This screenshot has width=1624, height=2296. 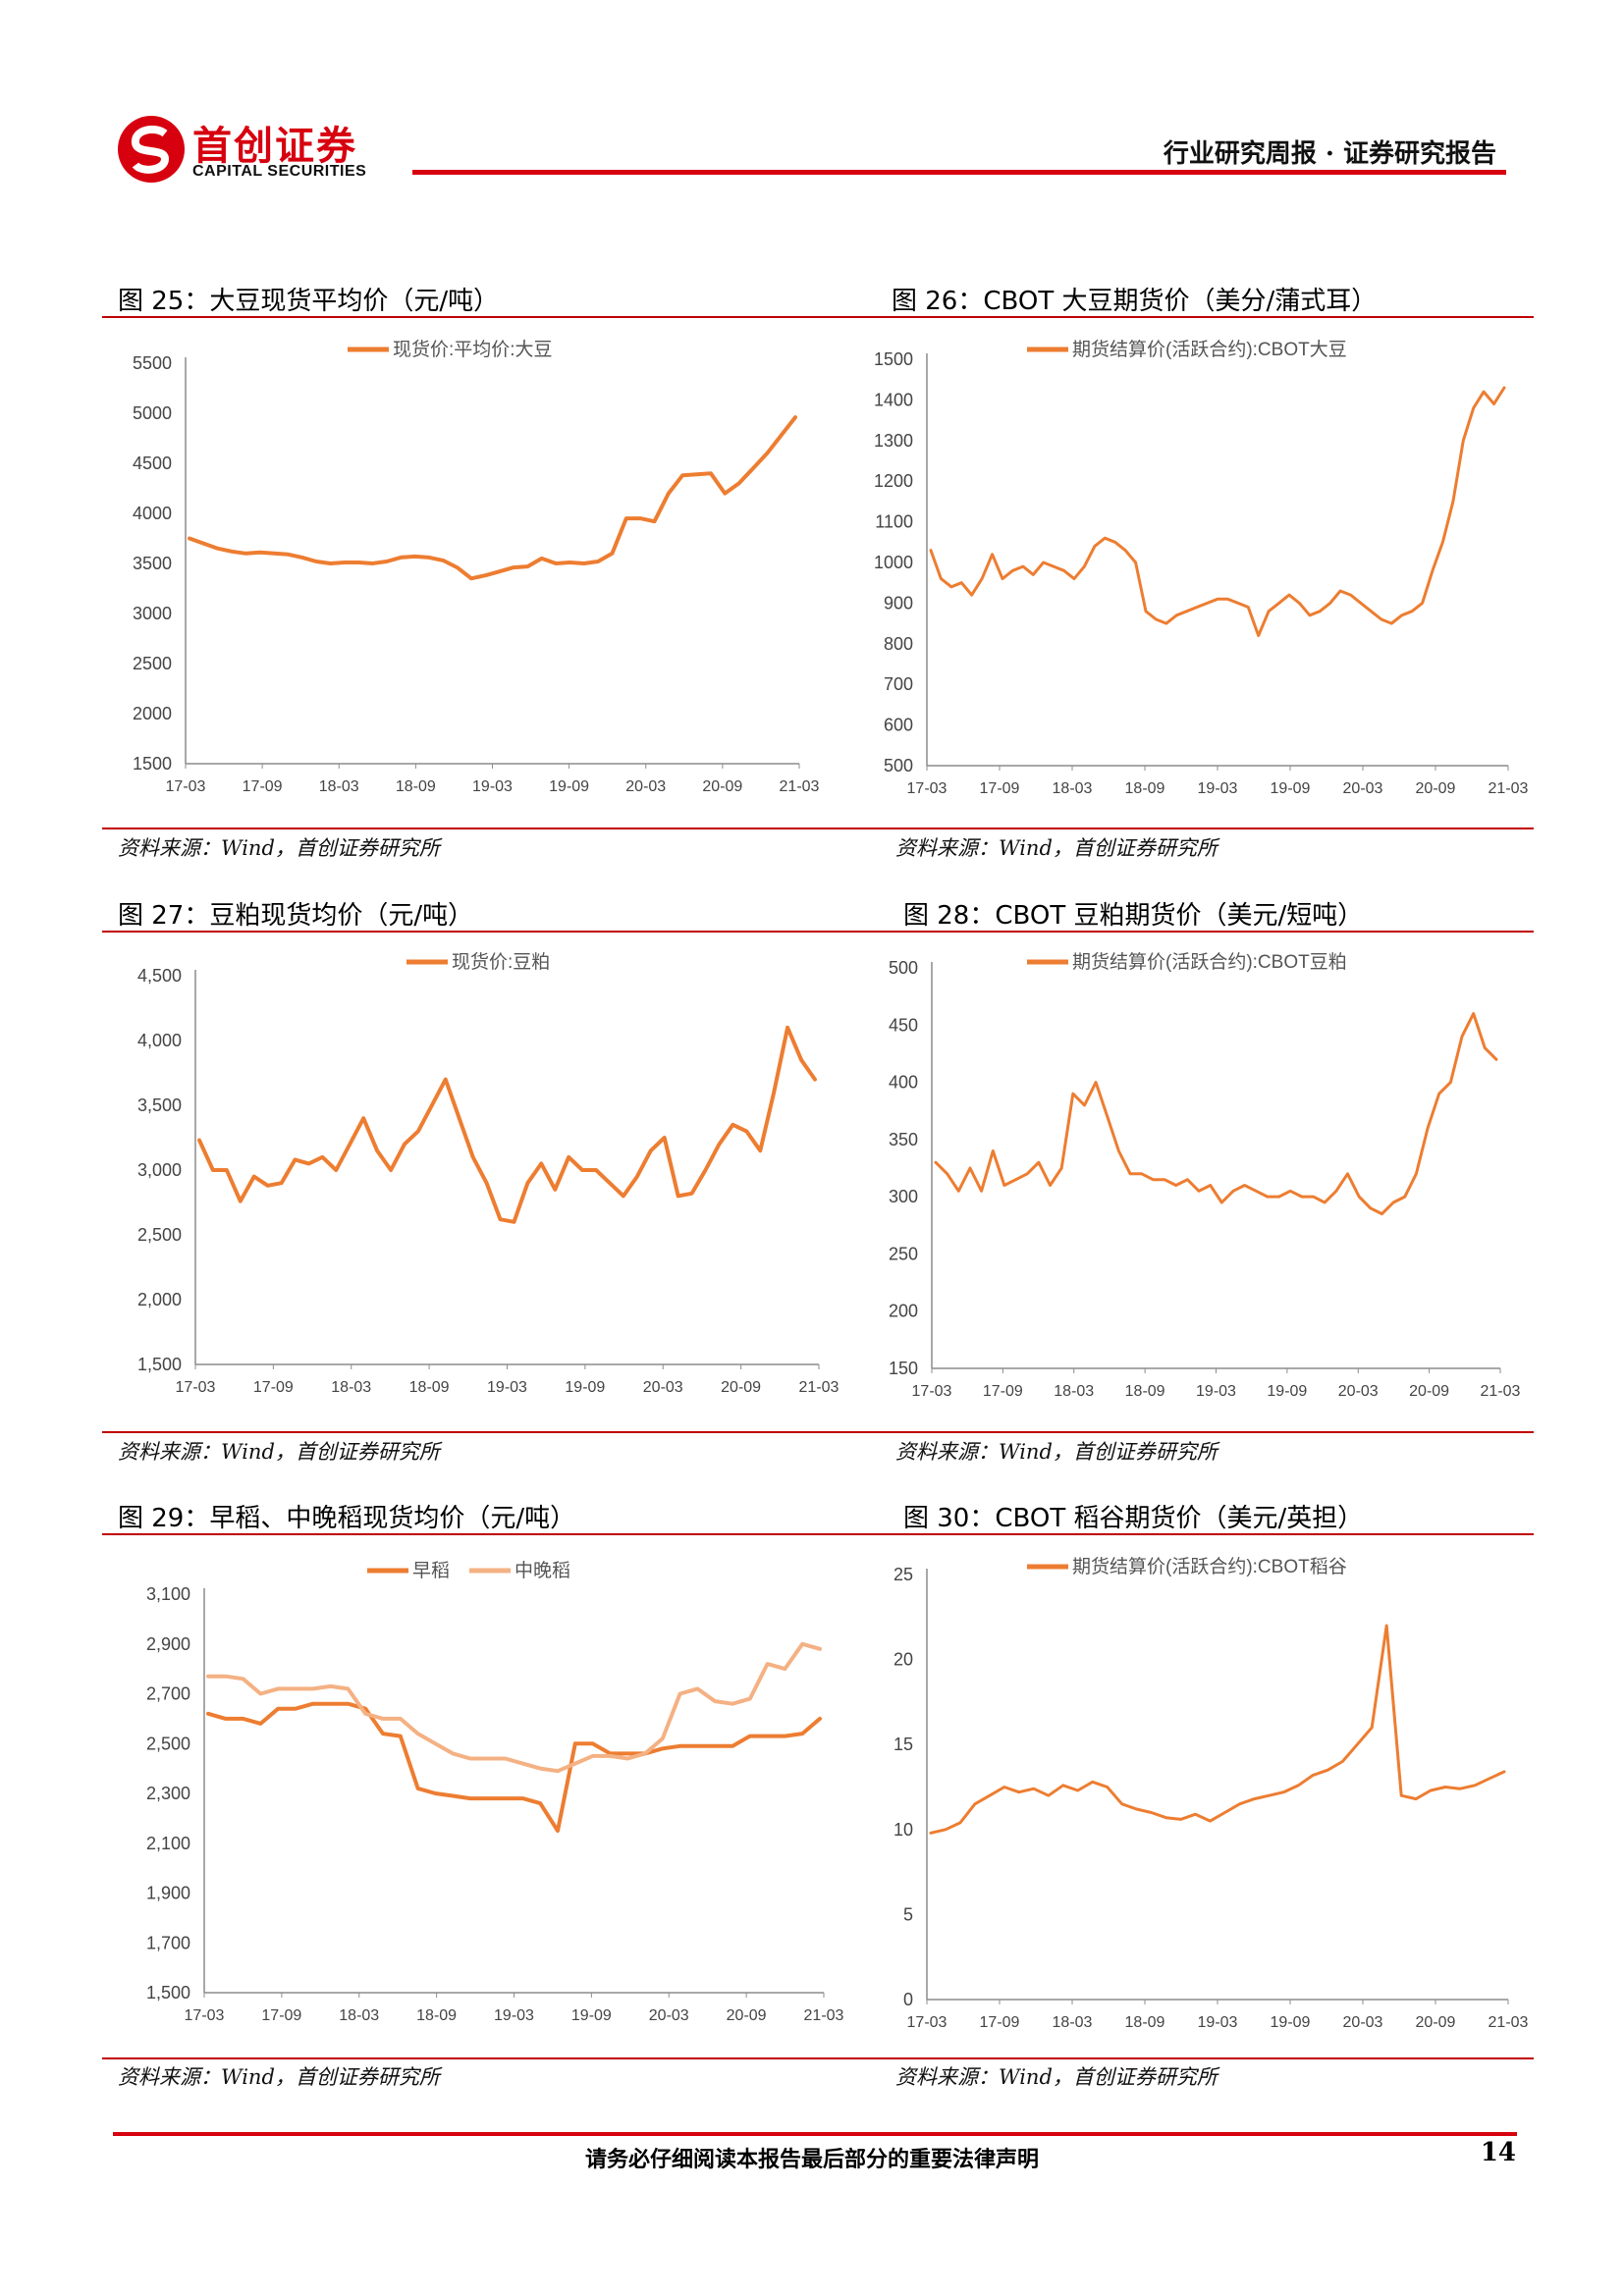 I want to click on figure-title-29: 图 29：早稻、中晚稻现货均价（元/吨）, so click(x=347, y=1518).